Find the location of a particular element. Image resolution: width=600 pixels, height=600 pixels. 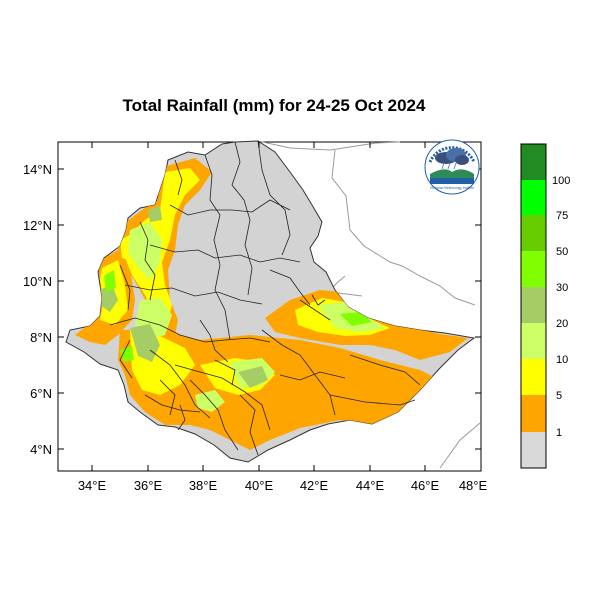

legend-label: 20 is located at coordinates (562, 324).